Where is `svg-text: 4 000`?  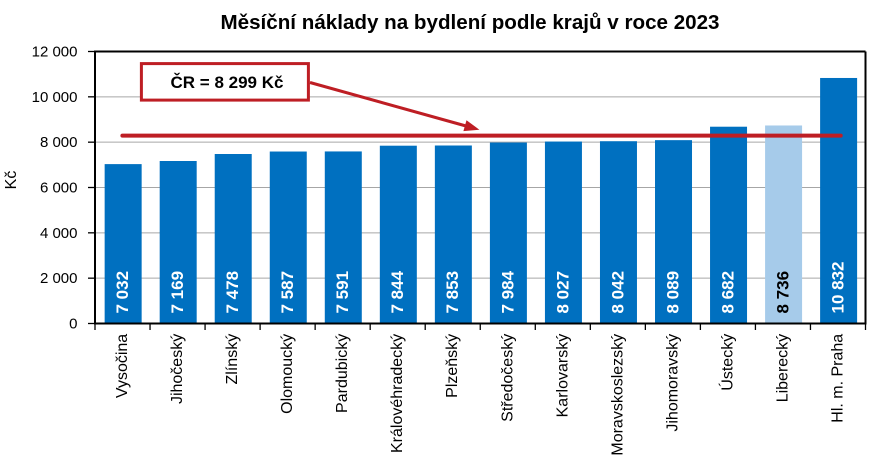 svg-text: 4 000 is located at coordinates (59, 233).